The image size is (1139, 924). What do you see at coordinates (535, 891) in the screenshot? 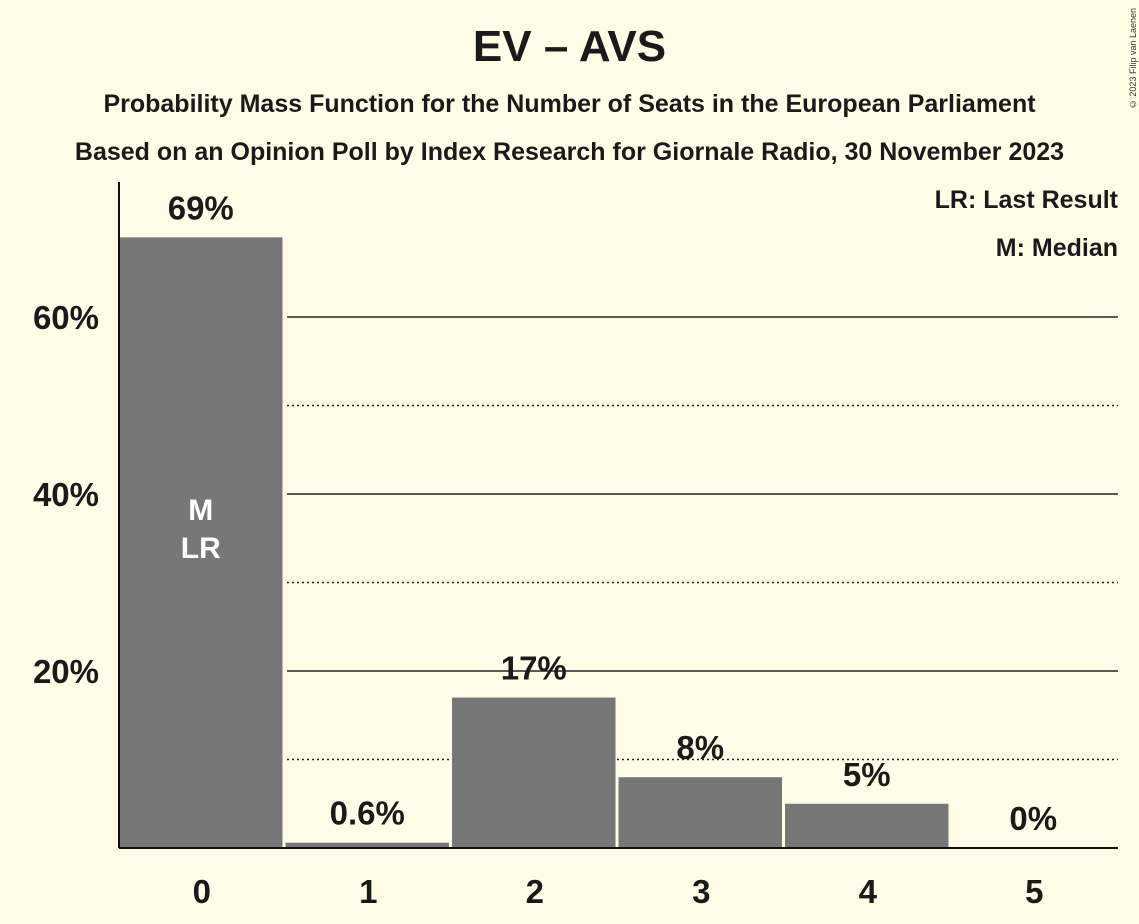
I see `x-tick-label-2: 2` at bounding box center [535, 891].